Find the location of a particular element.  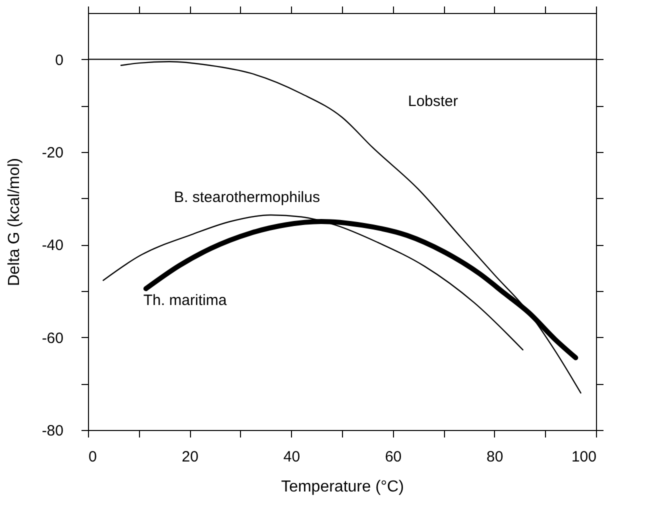

annotation: Th. maritima is located at coordinates (185, 300).